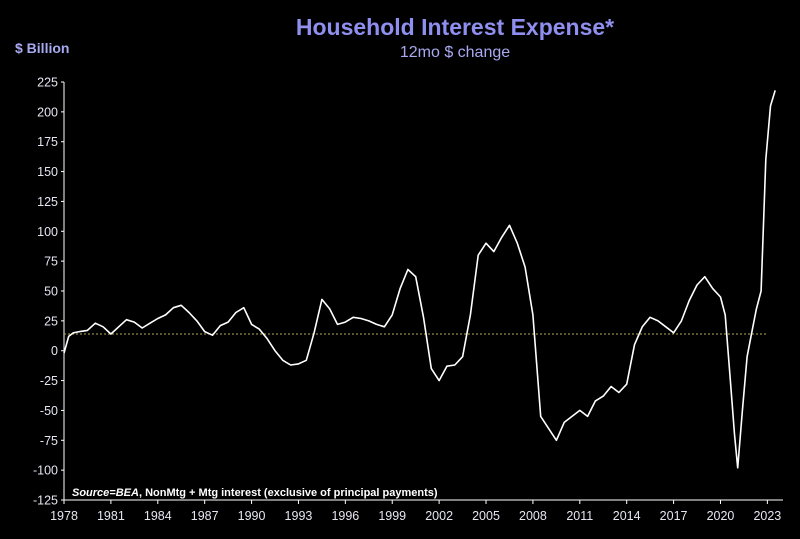  I want to click on x-tick-label: 2005, so click(486, 516).